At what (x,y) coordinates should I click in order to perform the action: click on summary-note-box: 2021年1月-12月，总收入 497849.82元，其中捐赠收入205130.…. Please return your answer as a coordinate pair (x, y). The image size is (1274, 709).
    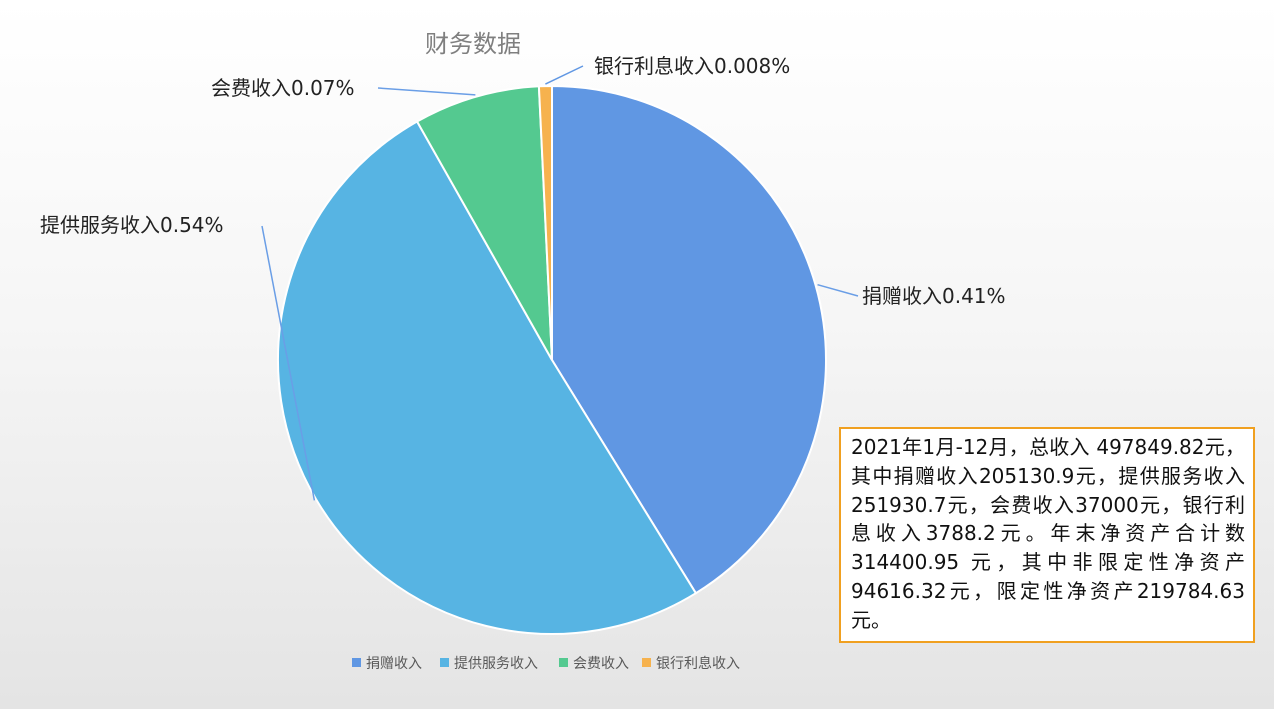
    Looking at the image, I should click on (1047, 535).